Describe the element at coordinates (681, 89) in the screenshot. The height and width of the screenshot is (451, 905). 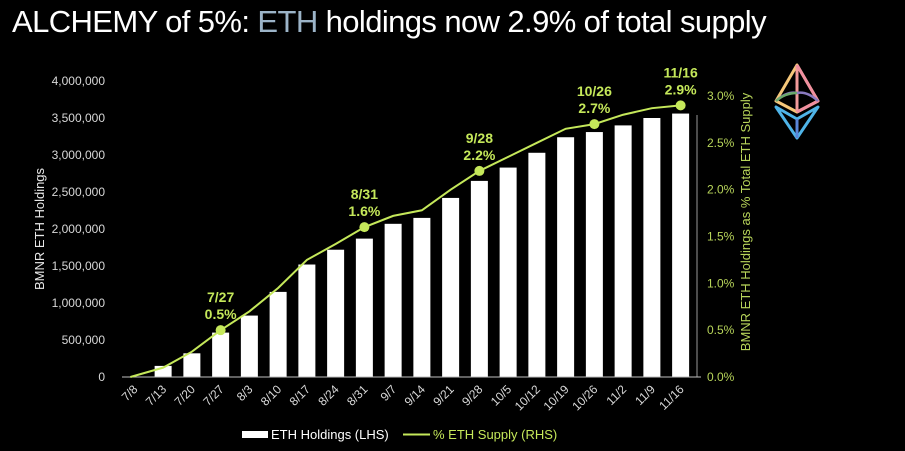
I see `annotation-value: 2.9%` at that location.